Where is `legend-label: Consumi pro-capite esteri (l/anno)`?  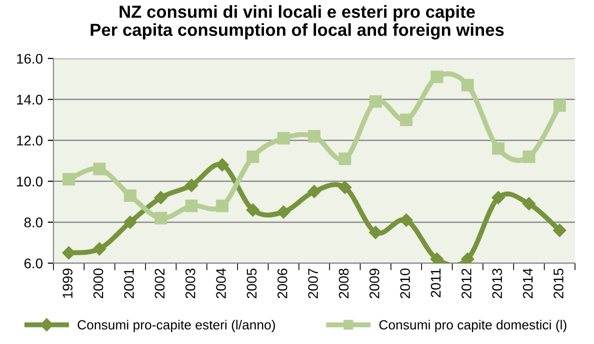
legend-label: Consumi pro-capite esteri (l/anno) is located at coordinates (176, 326).